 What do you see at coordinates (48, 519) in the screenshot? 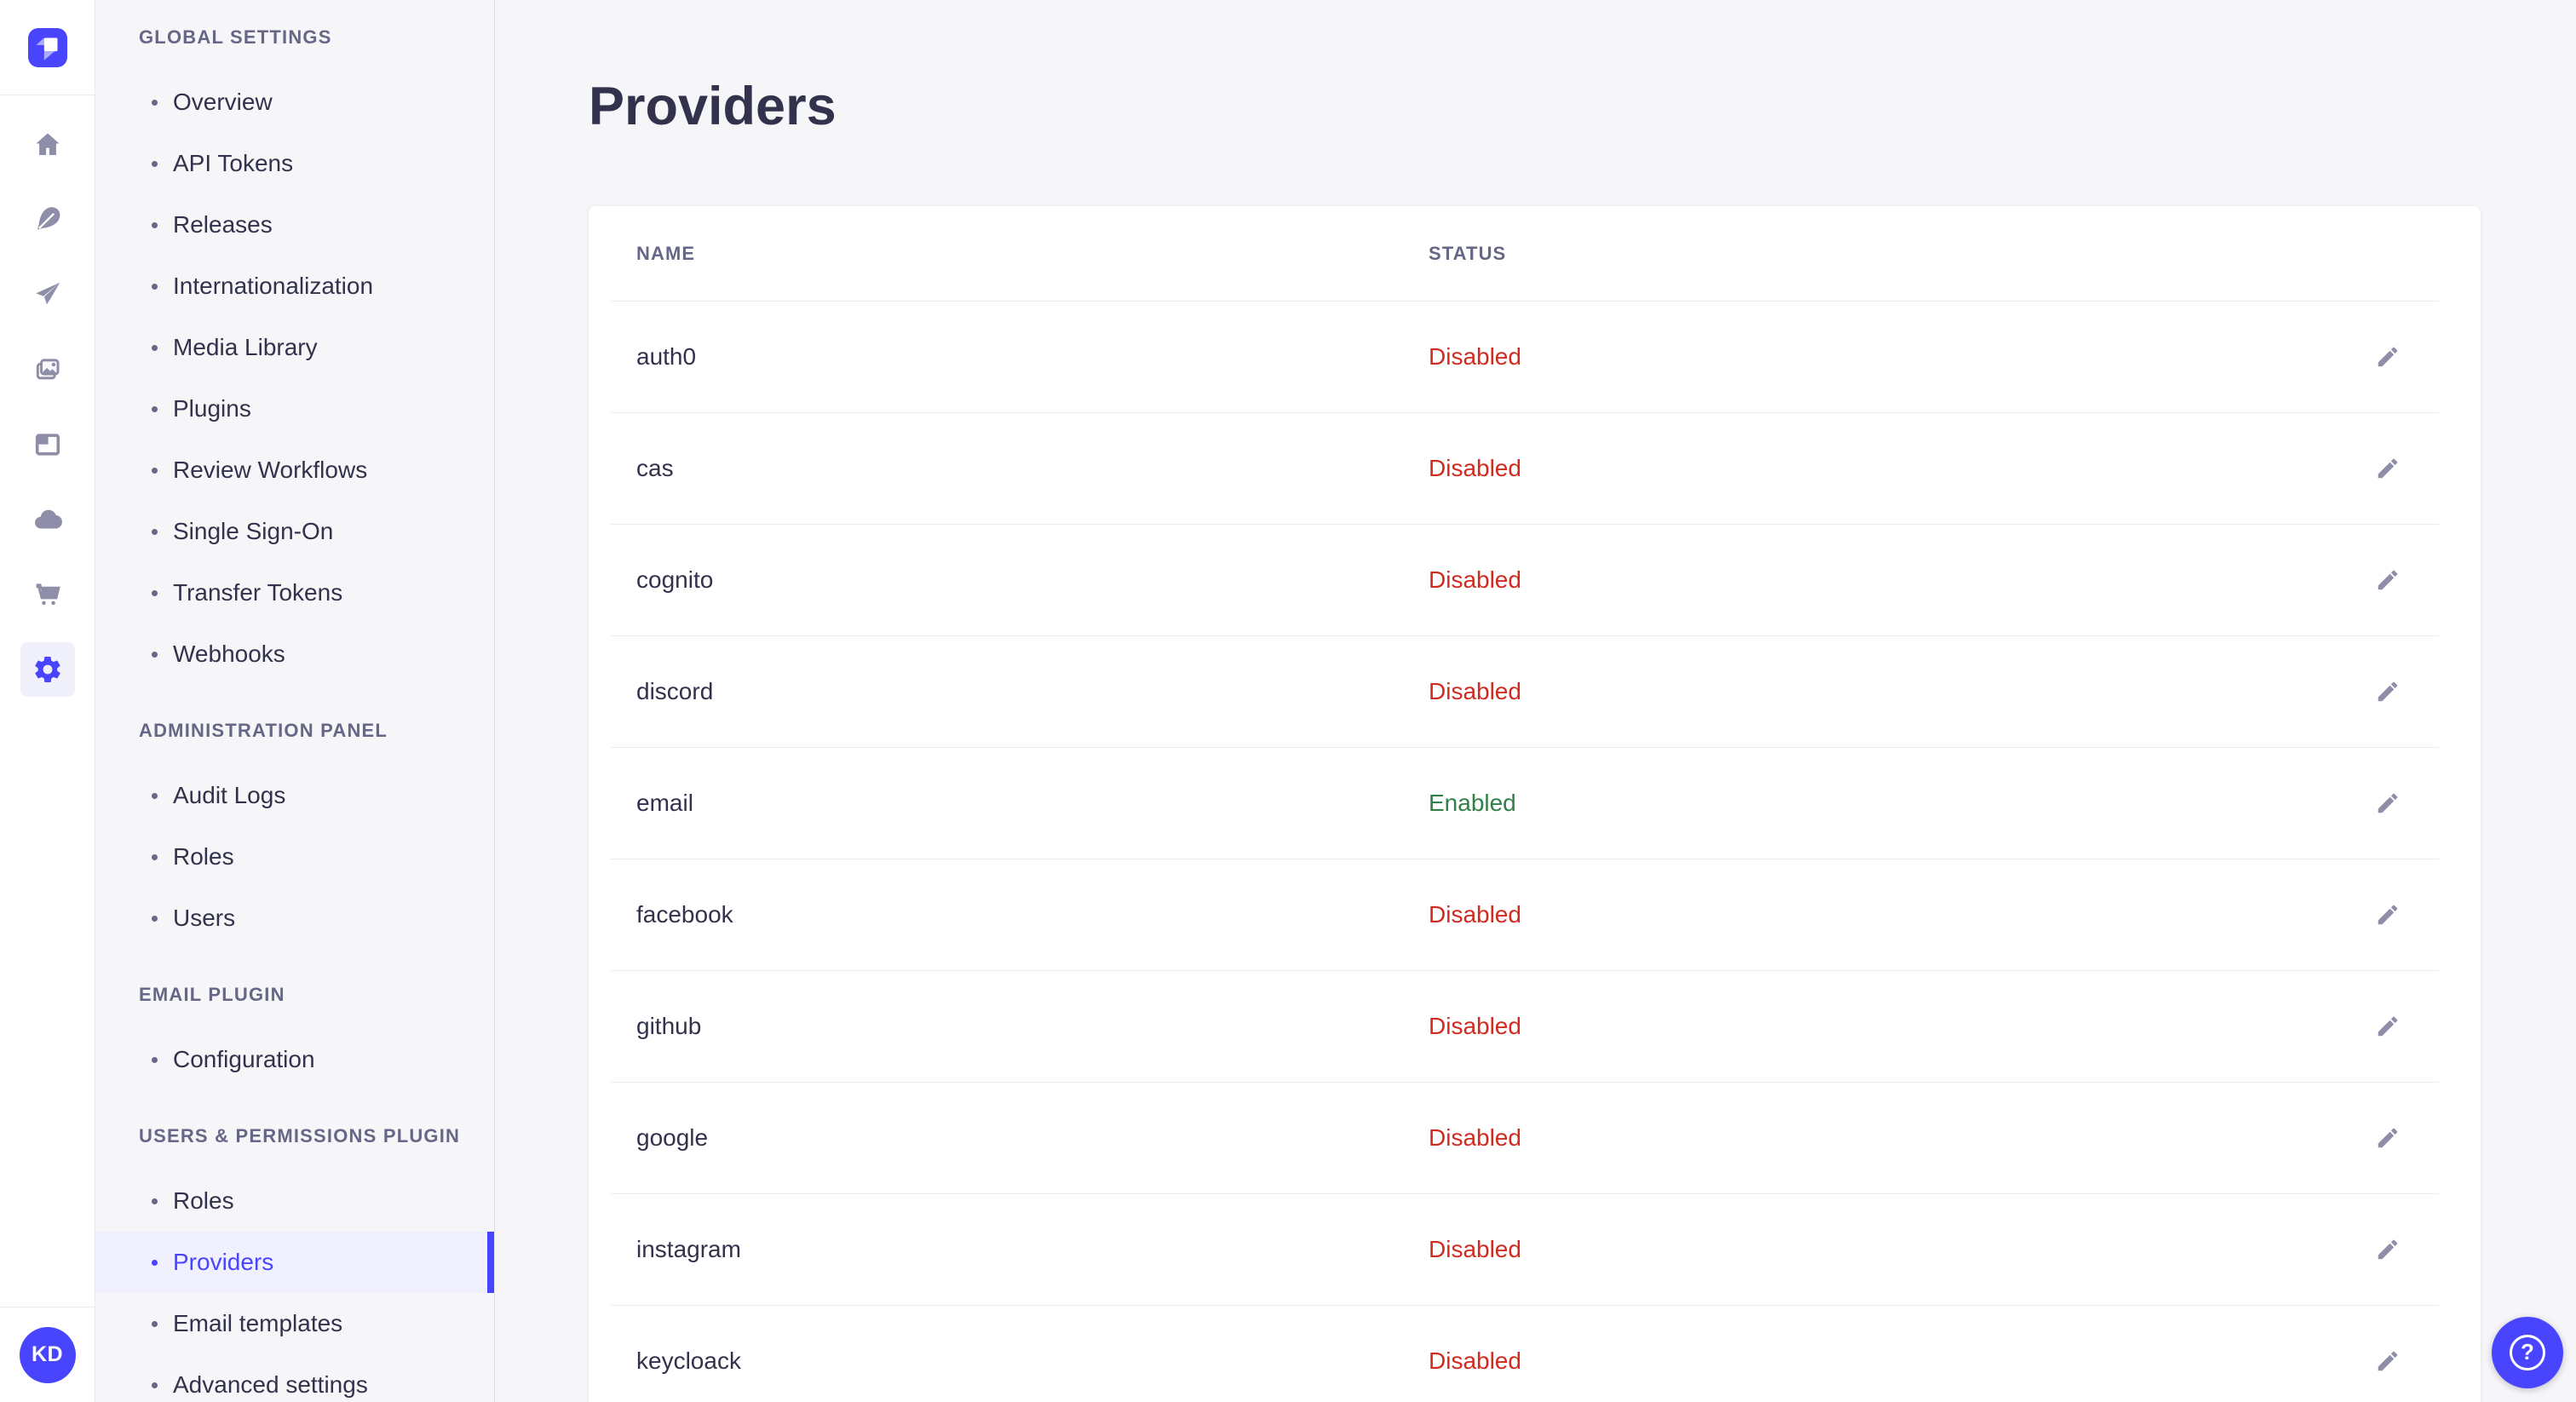
I see `cloud-icon` at bounding box center [48, 519].